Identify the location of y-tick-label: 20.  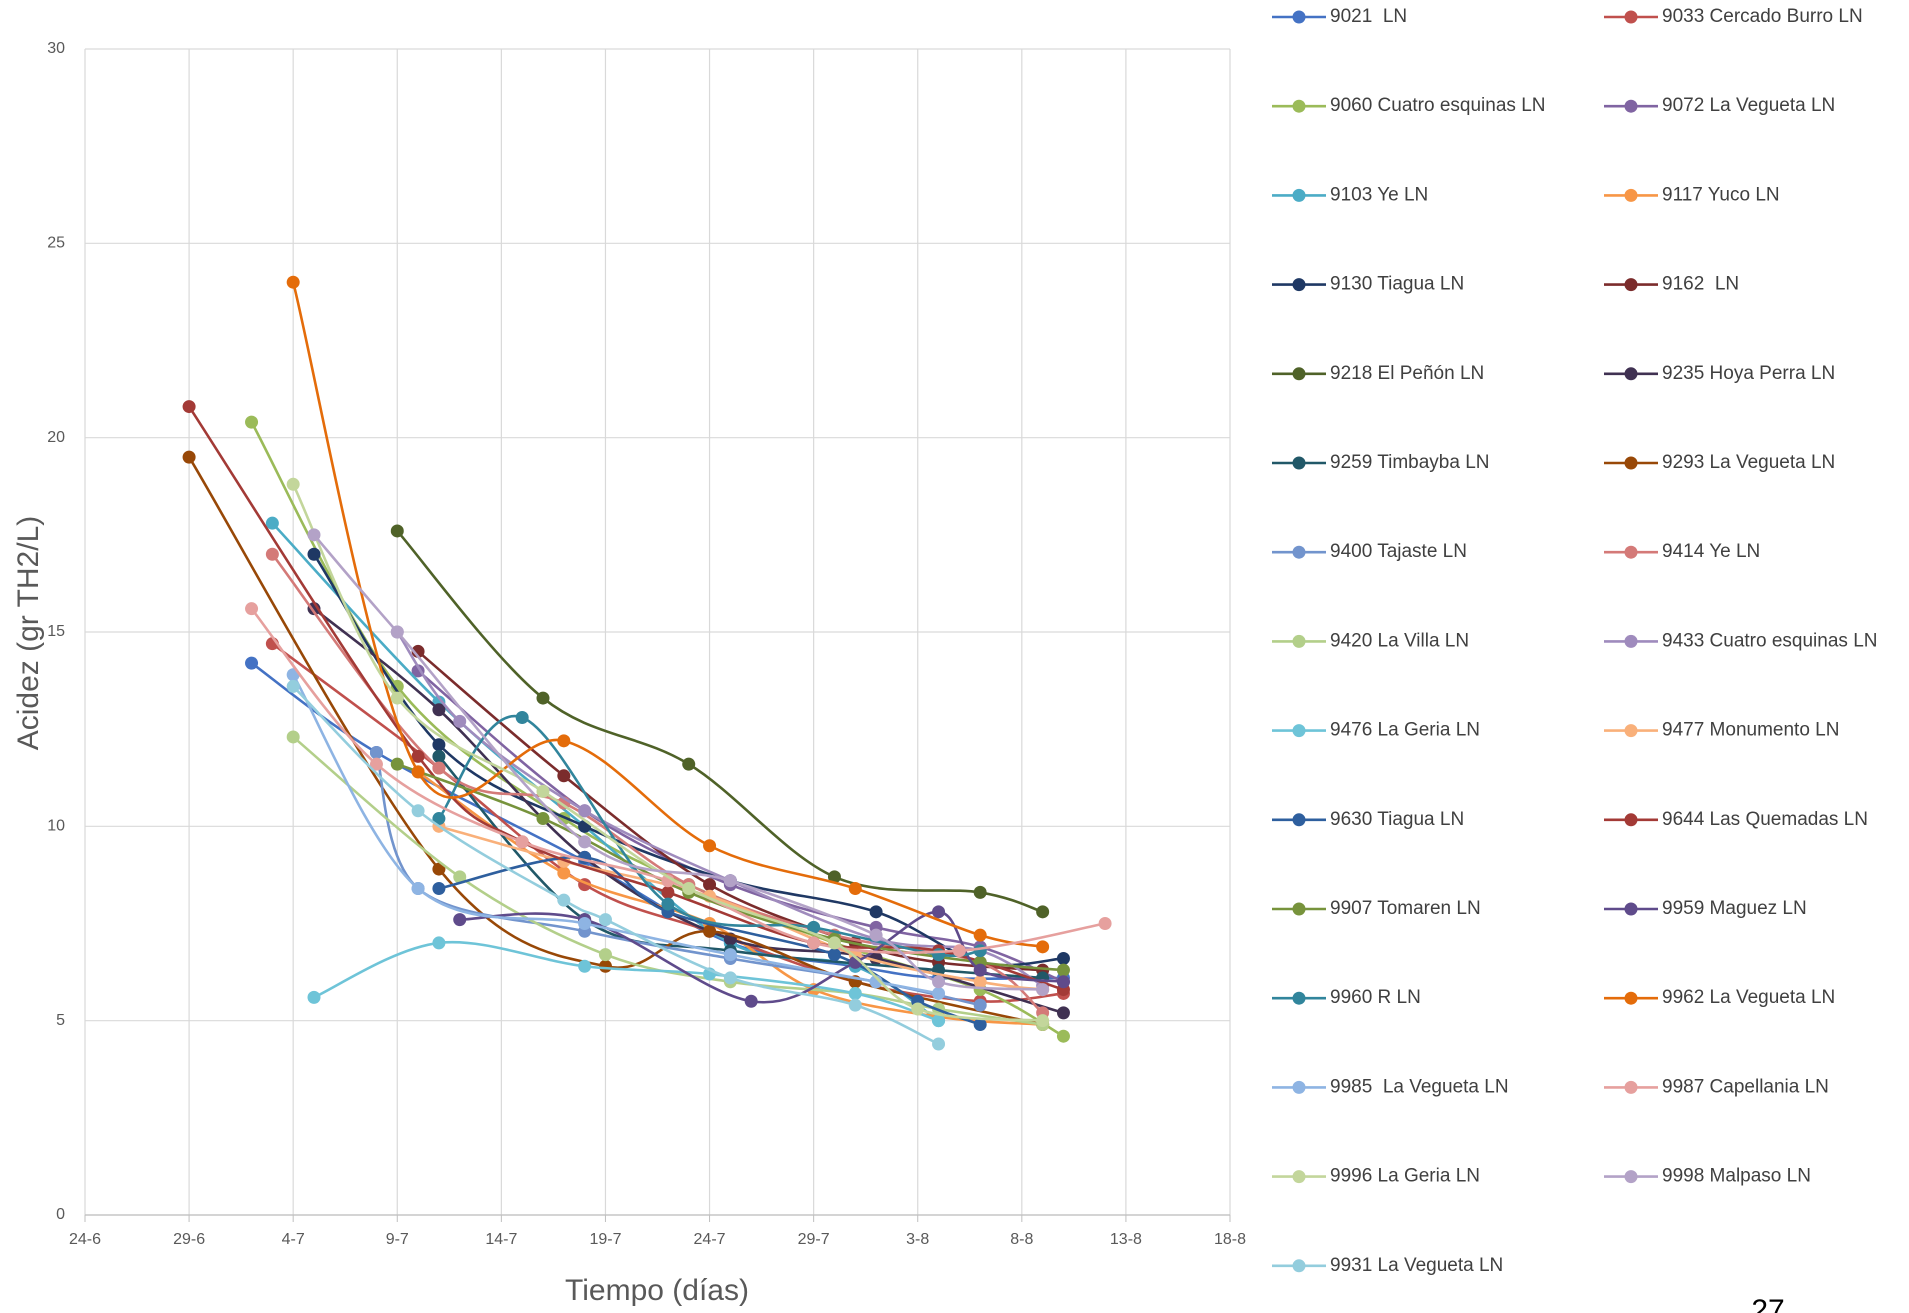
(56, 437).